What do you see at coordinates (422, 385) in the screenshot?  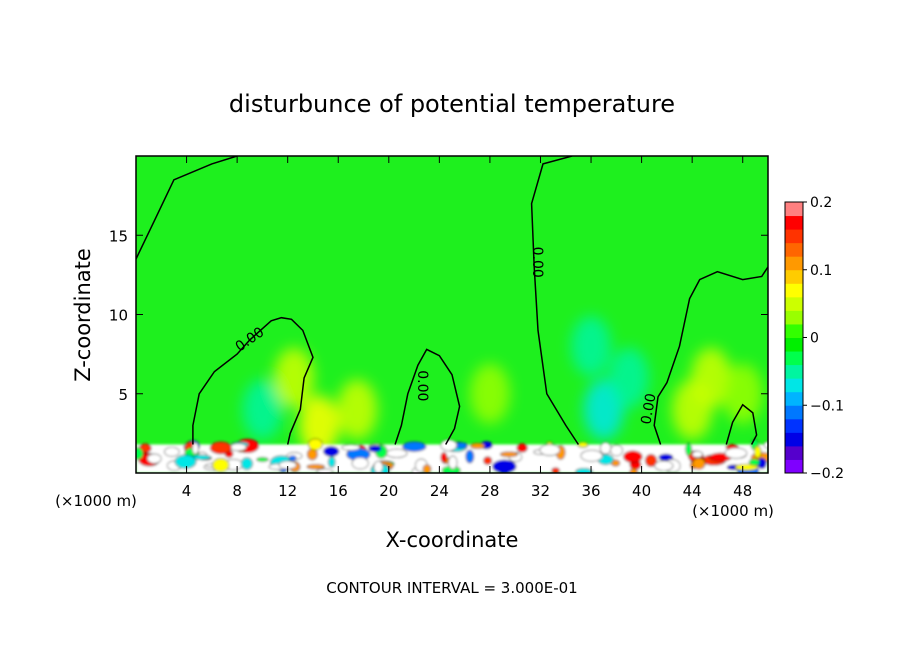 I see `contour-label-1: 0.00` at bounding box center [422, 385].